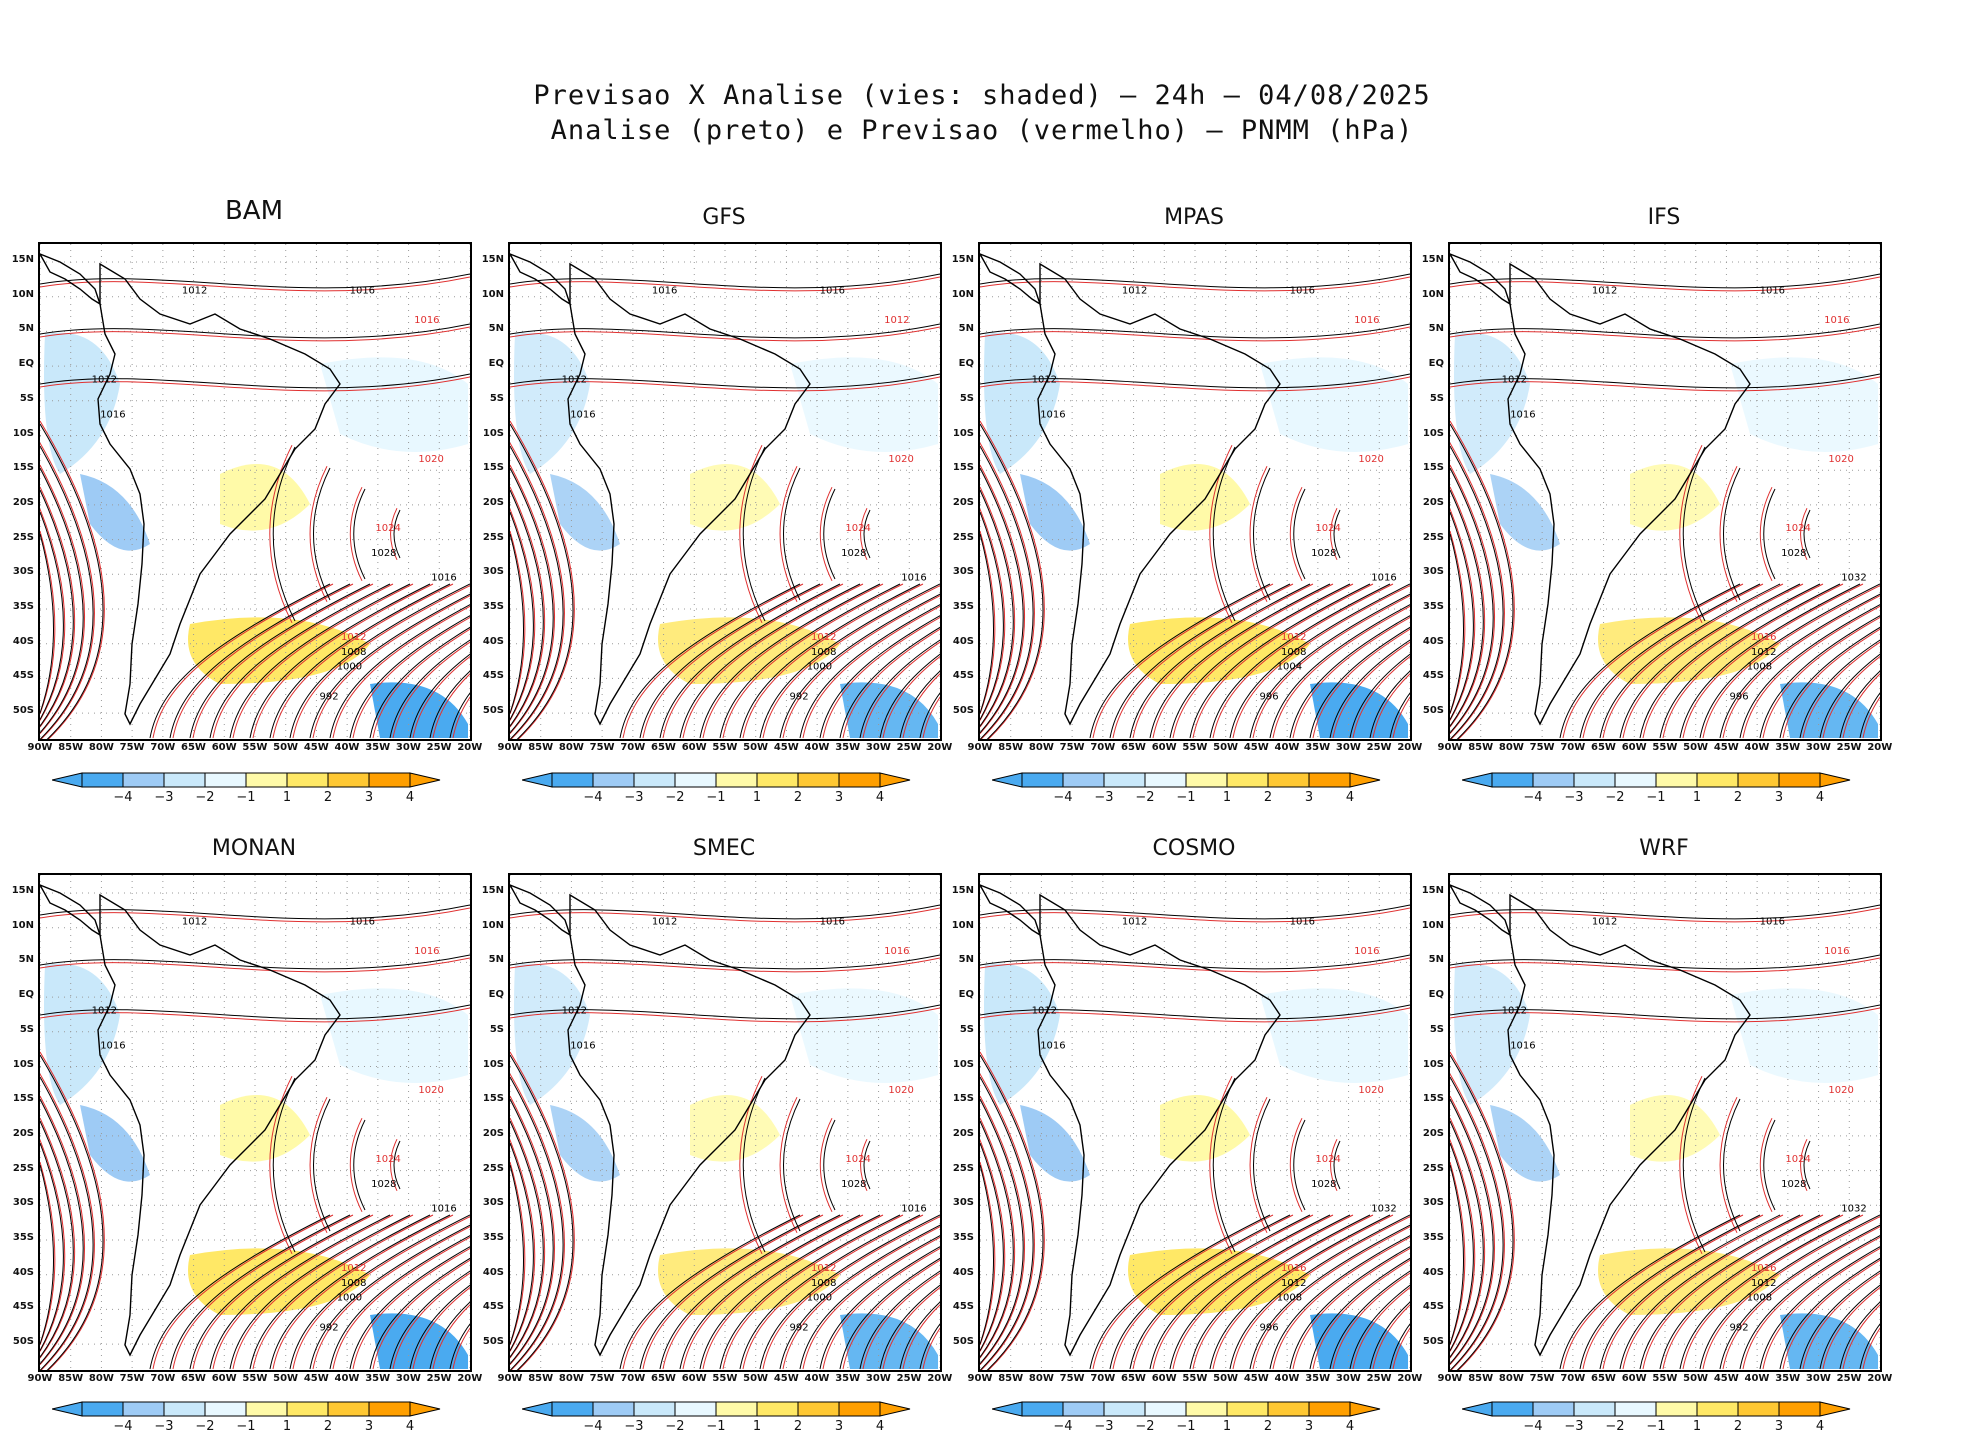  What do you see at coordinates (537, 780) in the screenshot?
I see `colorbar-arrow-left` at bounding box center [537, 780].